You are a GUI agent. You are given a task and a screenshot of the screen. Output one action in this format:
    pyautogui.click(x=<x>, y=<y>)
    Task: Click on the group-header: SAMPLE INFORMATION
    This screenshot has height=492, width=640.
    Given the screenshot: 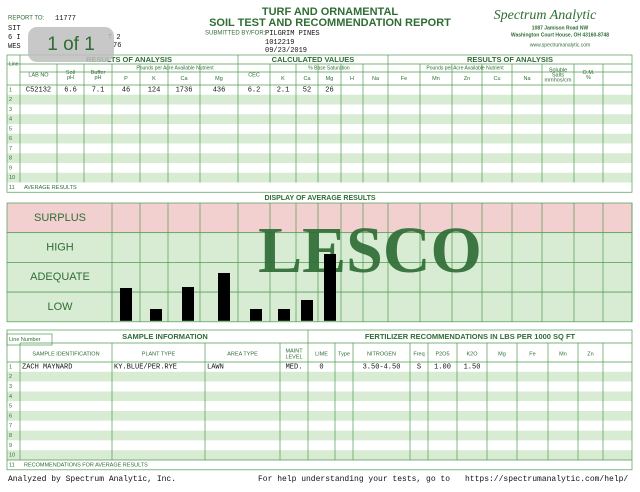 What is the action you would take?
    pyautogui.click(x=165, y=336)
    